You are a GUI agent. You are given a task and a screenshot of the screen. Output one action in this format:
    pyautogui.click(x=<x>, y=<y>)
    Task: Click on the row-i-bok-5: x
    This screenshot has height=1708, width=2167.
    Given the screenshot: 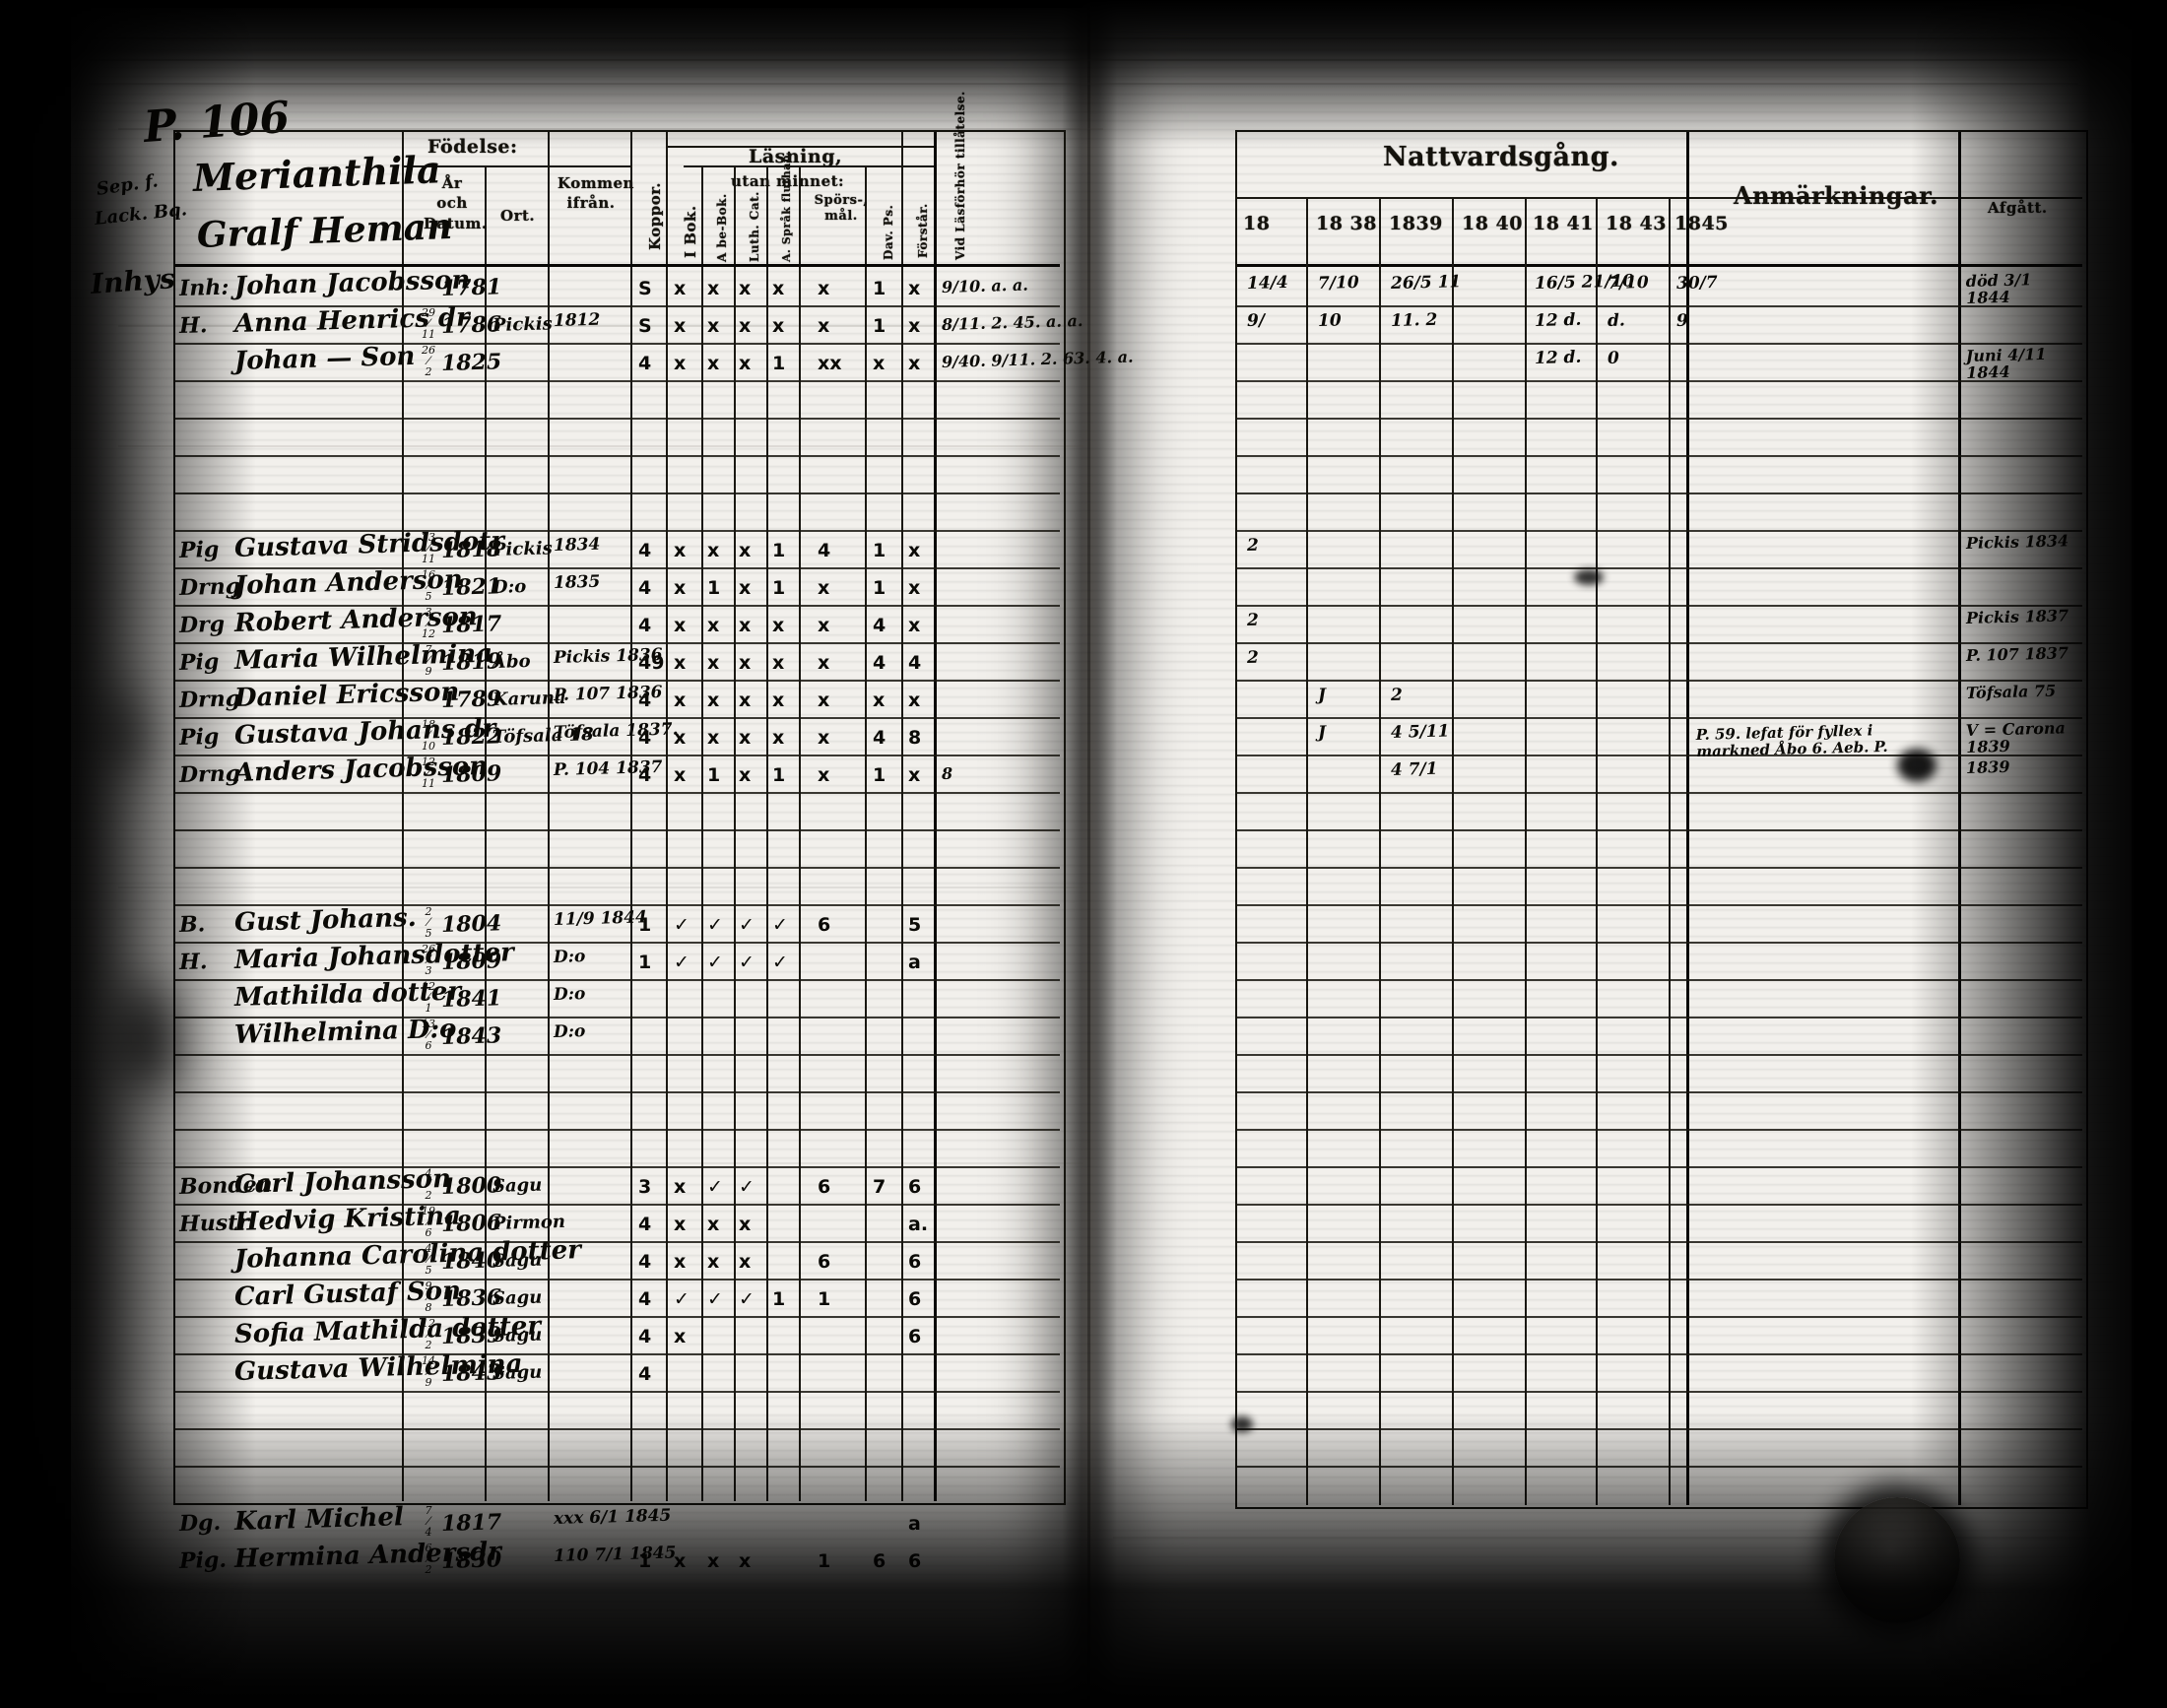 What is the action you would take?
    pyautogui.click(x=680, y=625)
    